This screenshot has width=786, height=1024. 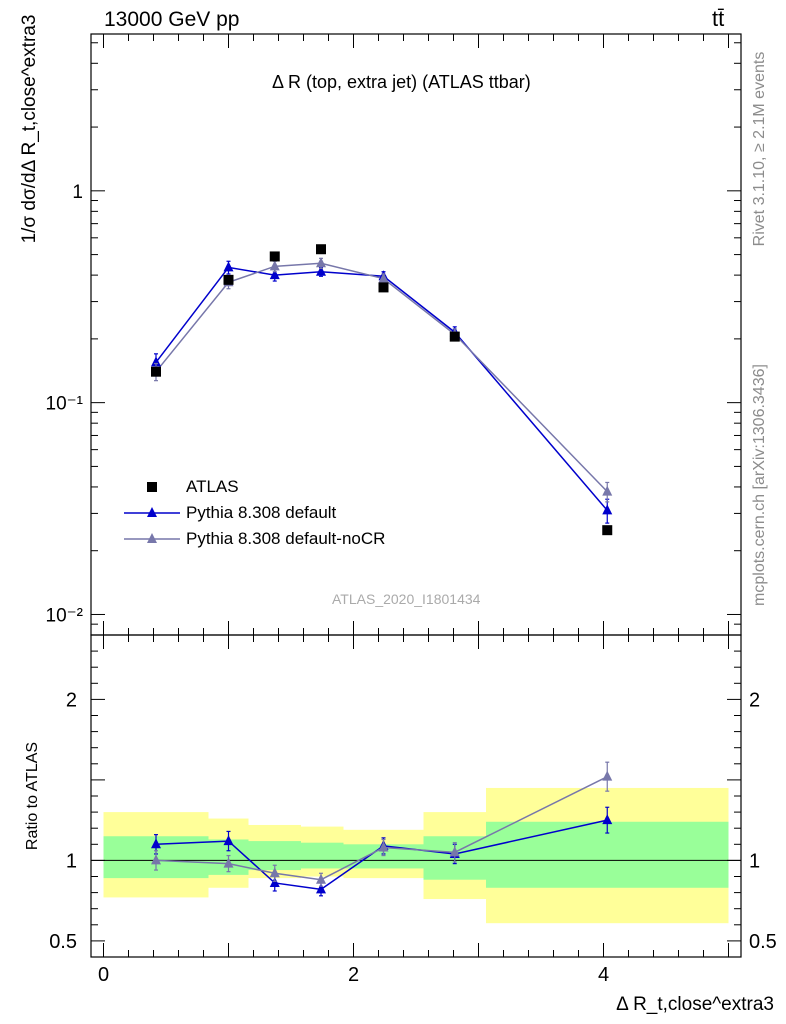 What do you see at coordinates (695, 1004) in the screenshot?
I see `x-axis-label: Δ R_t,close^extra3` at bounding box center [695, 1004].